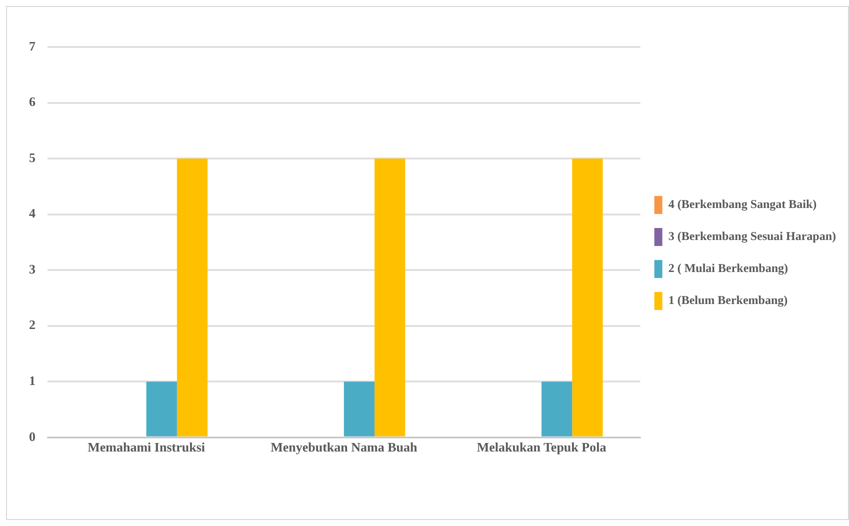 This screenshot has width=849, height=526. Describe the element at coordinates (32, 380) in the screenshot. I see `y-tick-label: 1` at that location.